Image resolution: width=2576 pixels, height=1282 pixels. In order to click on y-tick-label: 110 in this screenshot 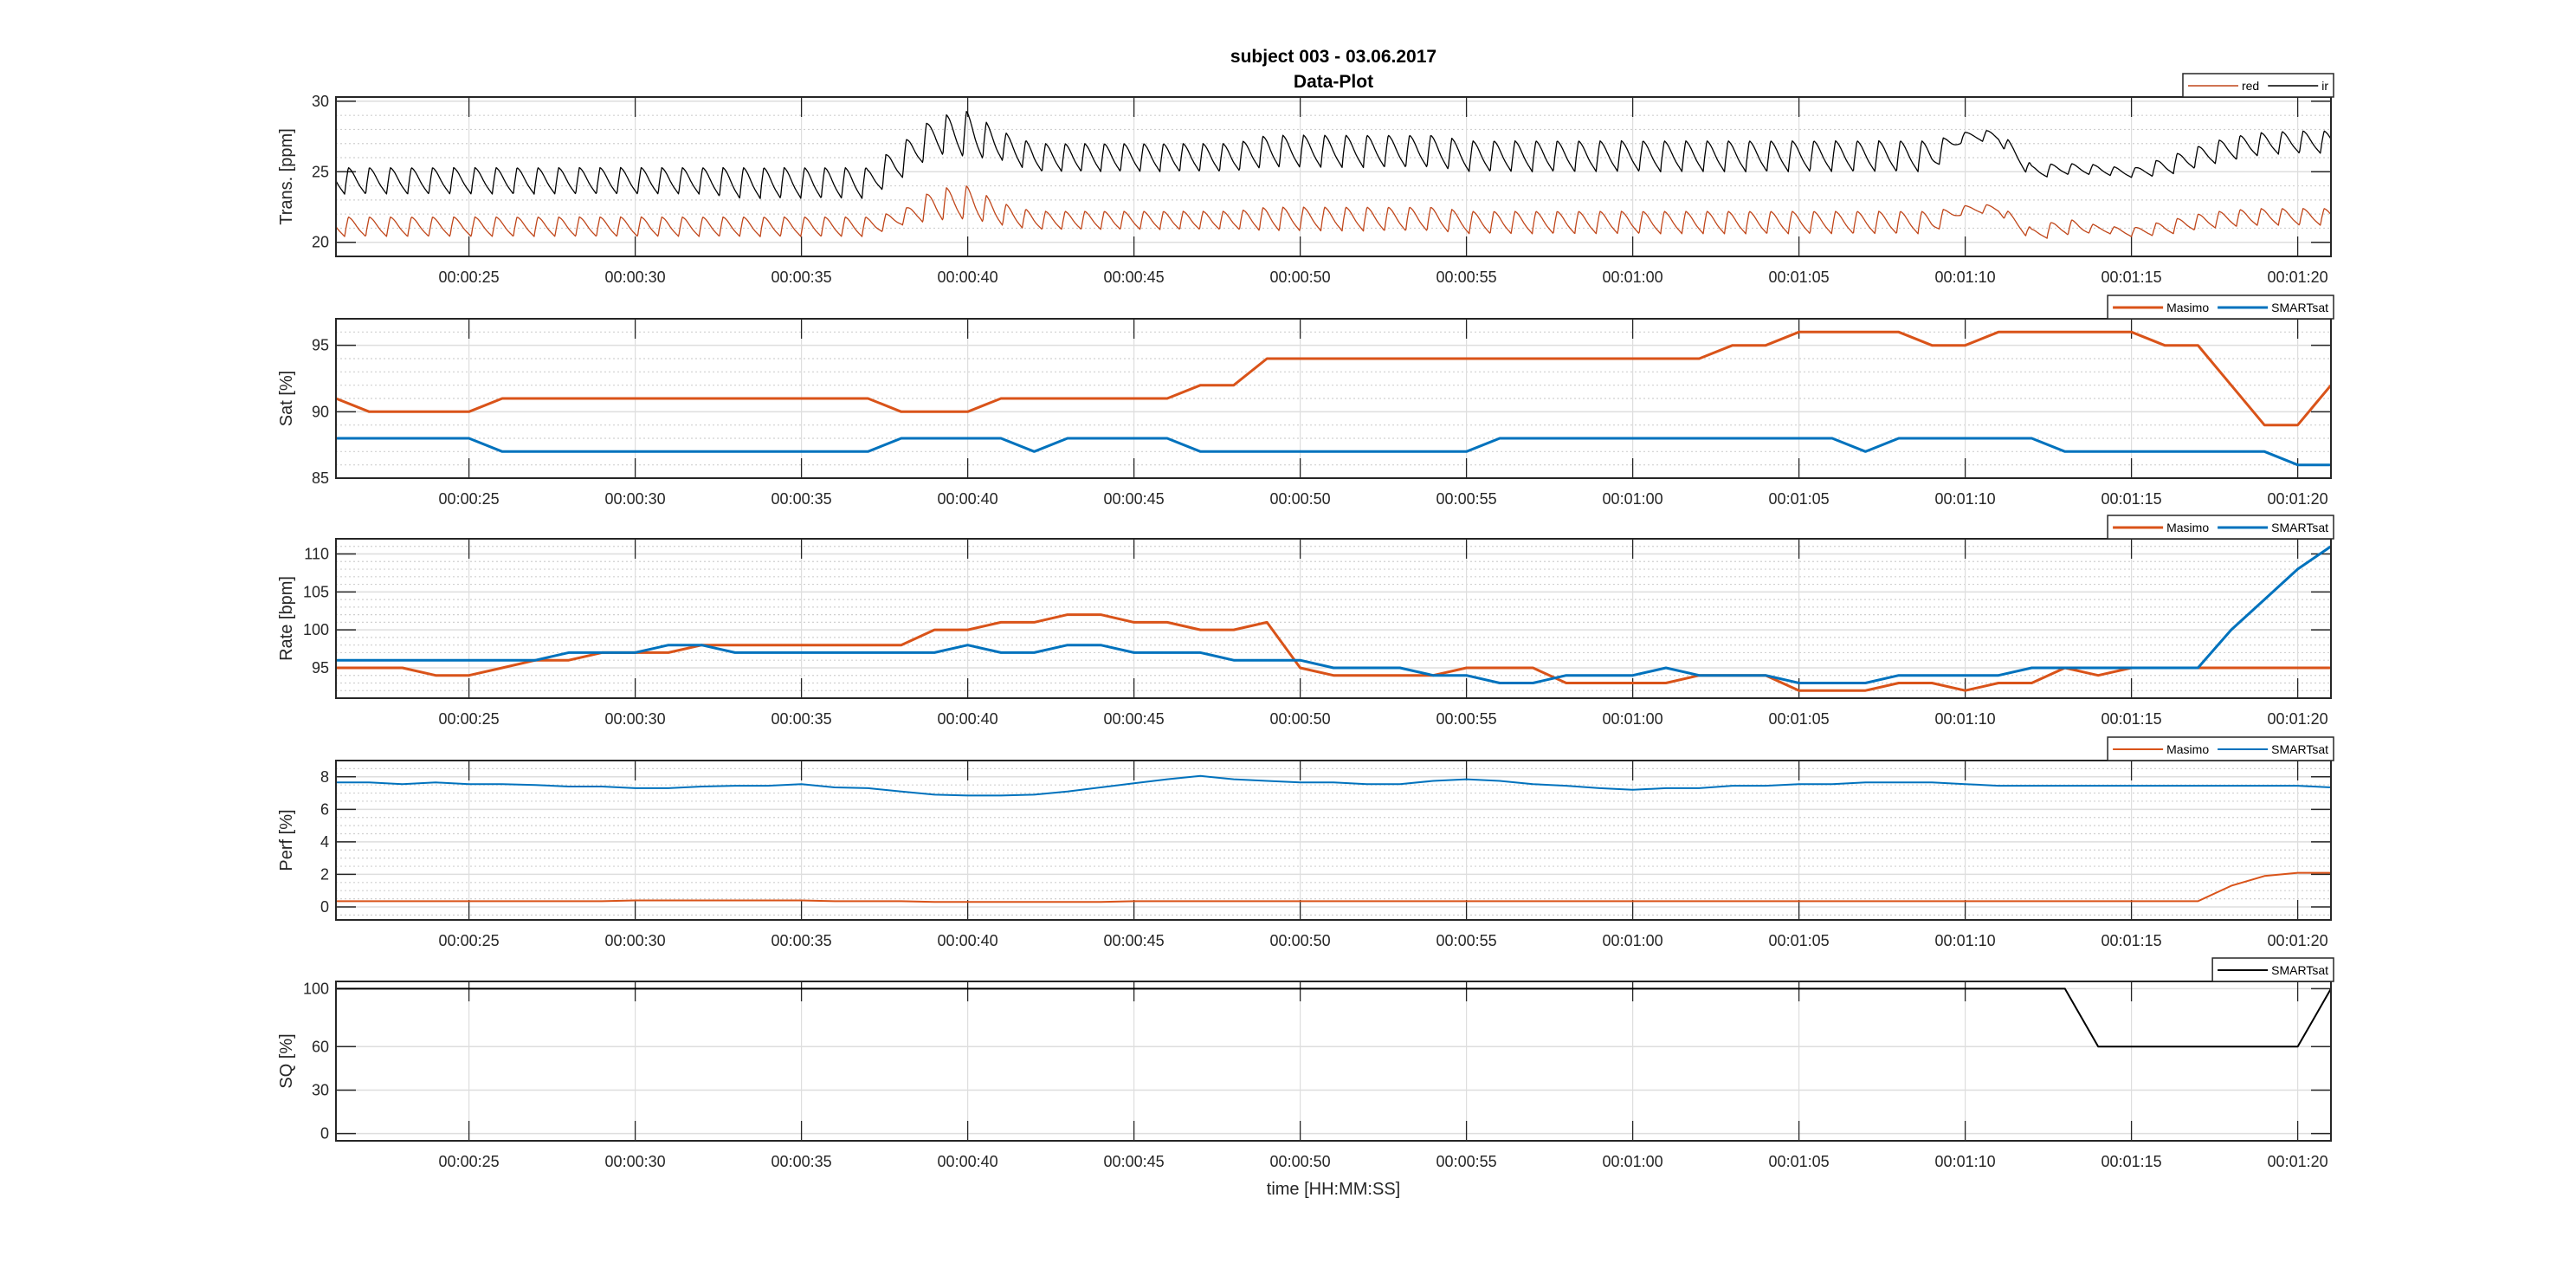, I will do `click(316, 554)`.